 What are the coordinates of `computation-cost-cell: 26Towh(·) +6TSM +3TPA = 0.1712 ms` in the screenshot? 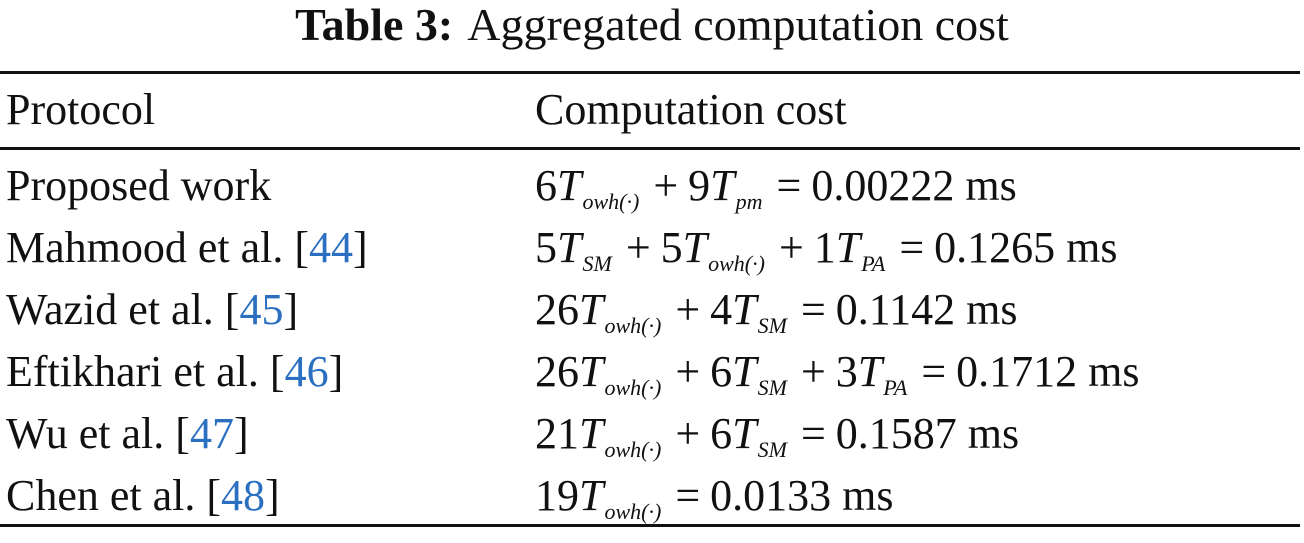 It's located at (837, 380).